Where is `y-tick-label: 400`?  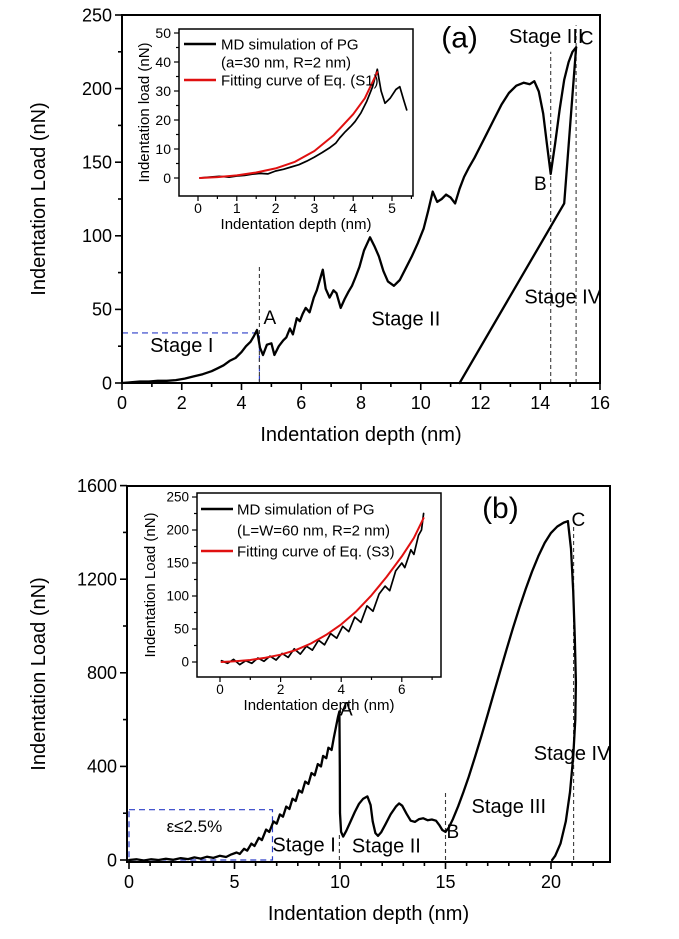 y-tick-label: 400 is located at coordinates (102, 767).